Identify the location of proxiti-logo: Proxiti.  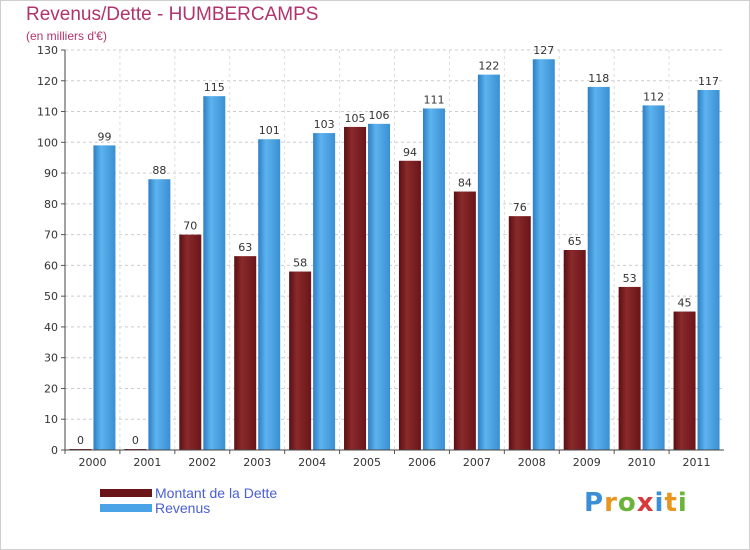
(636, 503).